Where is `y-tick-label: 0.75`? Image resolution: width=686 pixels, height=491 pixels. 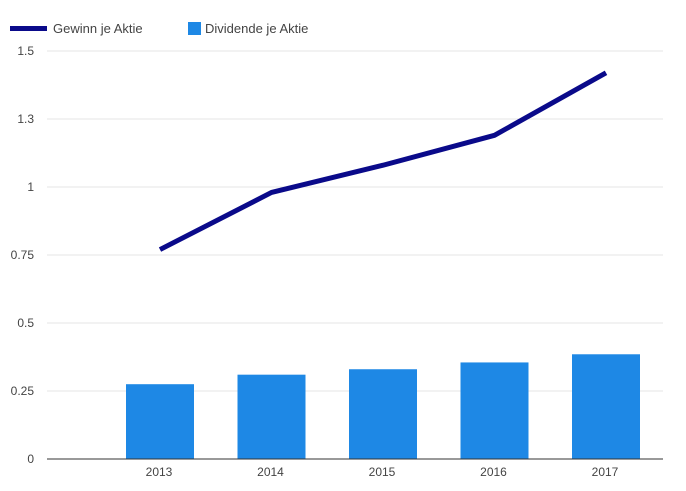 y-tick-label: 0.75 is located at coordinates (23, 255).